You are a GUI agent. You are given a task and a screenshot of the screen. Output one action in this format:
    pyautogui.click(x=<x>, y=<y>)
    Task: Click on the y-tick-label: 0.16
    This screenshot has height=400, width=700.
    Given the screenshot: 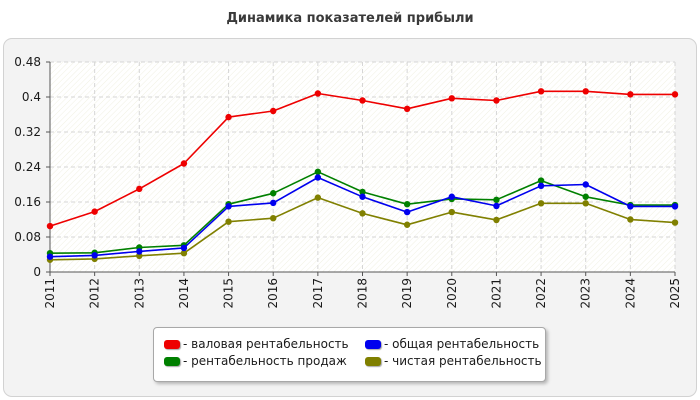 What is the action you would take?
    pyautogui.click(x=27, y=202)
    